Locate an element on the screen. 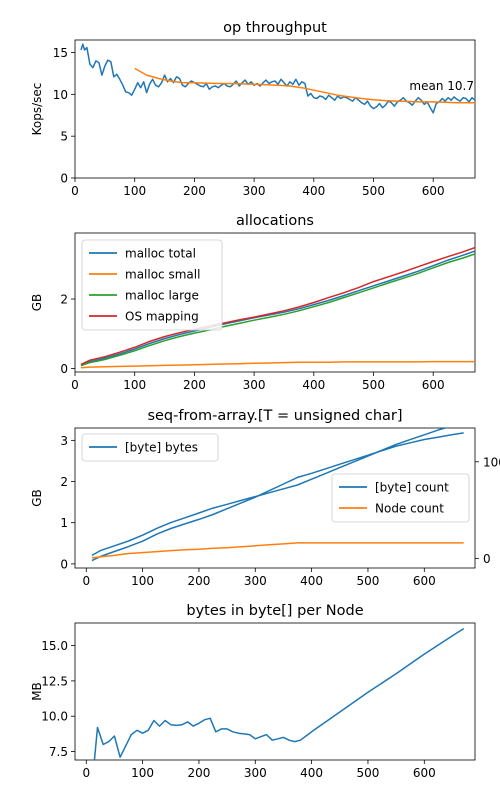 This screenshot has height=800, width=500. y-tick-label: 10.0 is located at coordinates (54, 717).